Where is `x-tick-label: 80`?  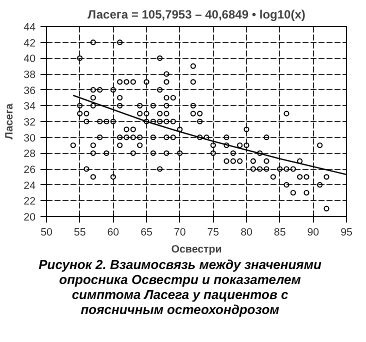 x-tick-label: 80 is located at coordinates (246, 232).